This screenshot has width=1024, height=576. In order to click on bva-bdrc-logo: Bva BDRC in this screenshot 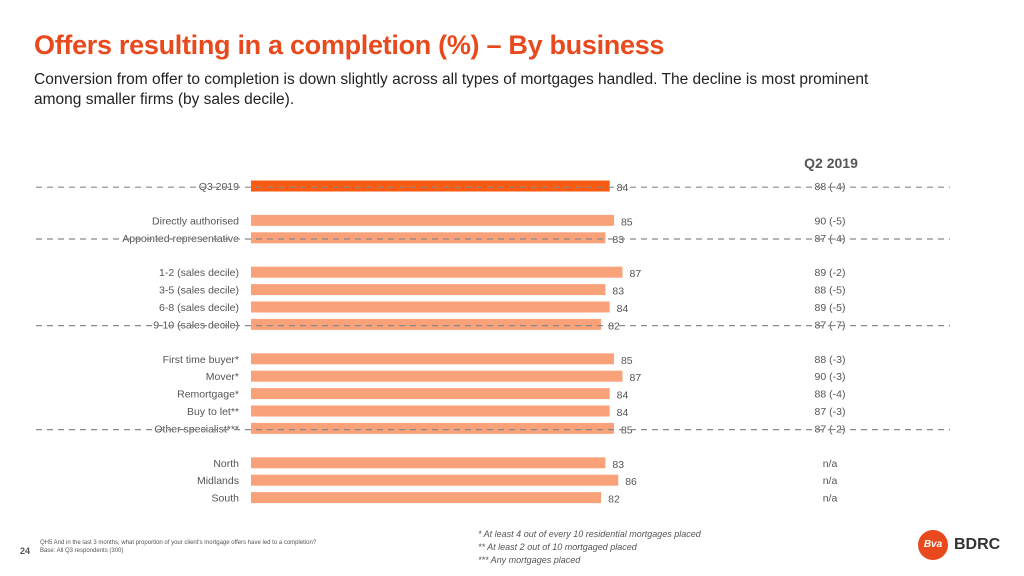, I will do `click(966, 545)`.